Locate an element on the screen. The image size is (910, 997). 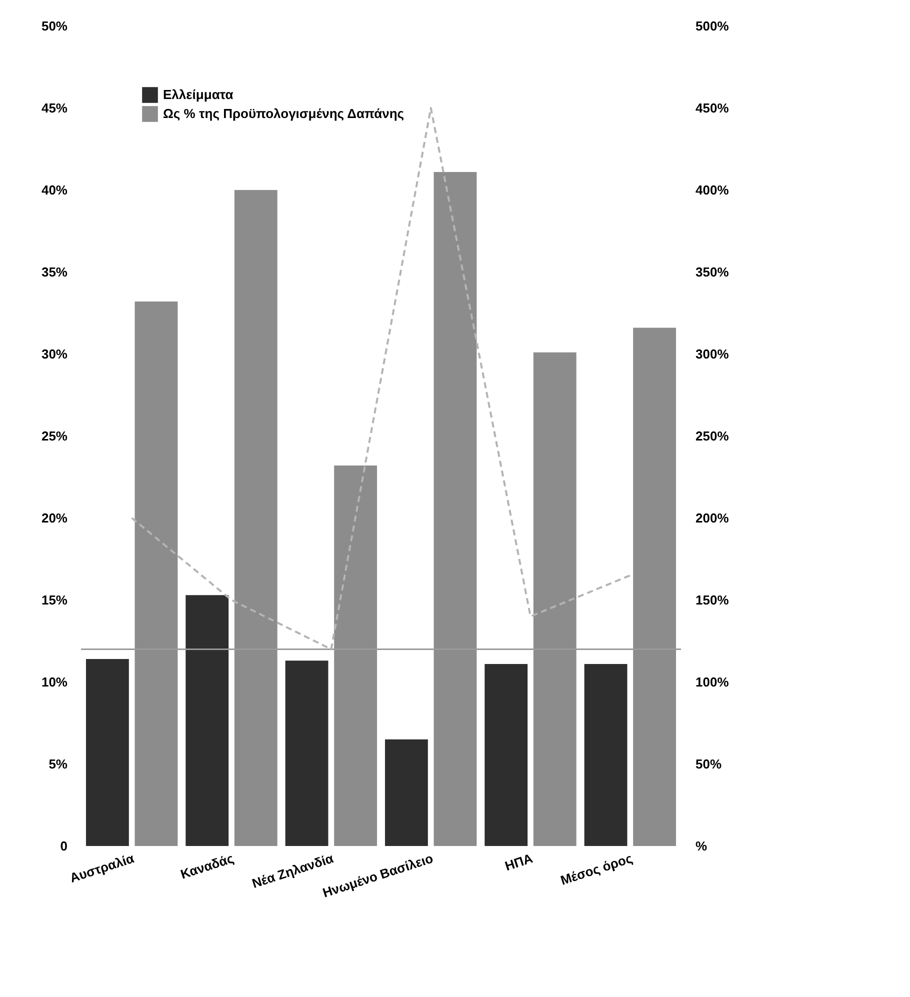
y2-tick-label: 50% is located at coordinates (709, 764).